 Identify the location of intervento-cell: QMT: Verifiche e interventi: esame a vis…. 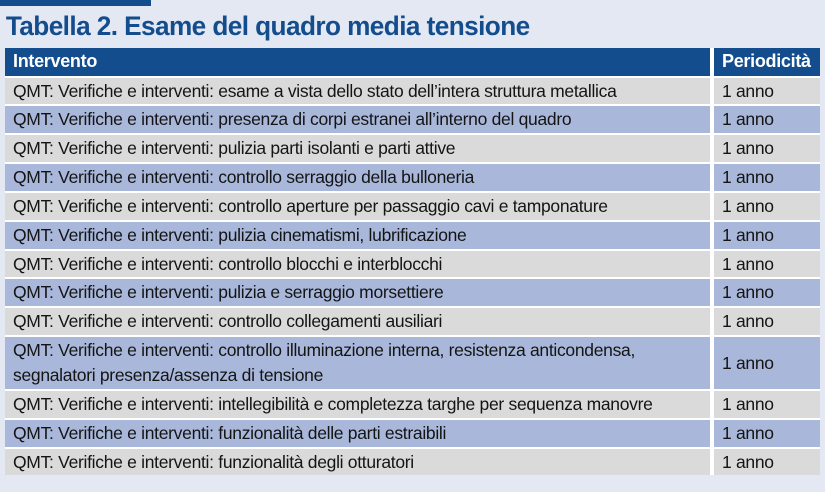
(357, 91).